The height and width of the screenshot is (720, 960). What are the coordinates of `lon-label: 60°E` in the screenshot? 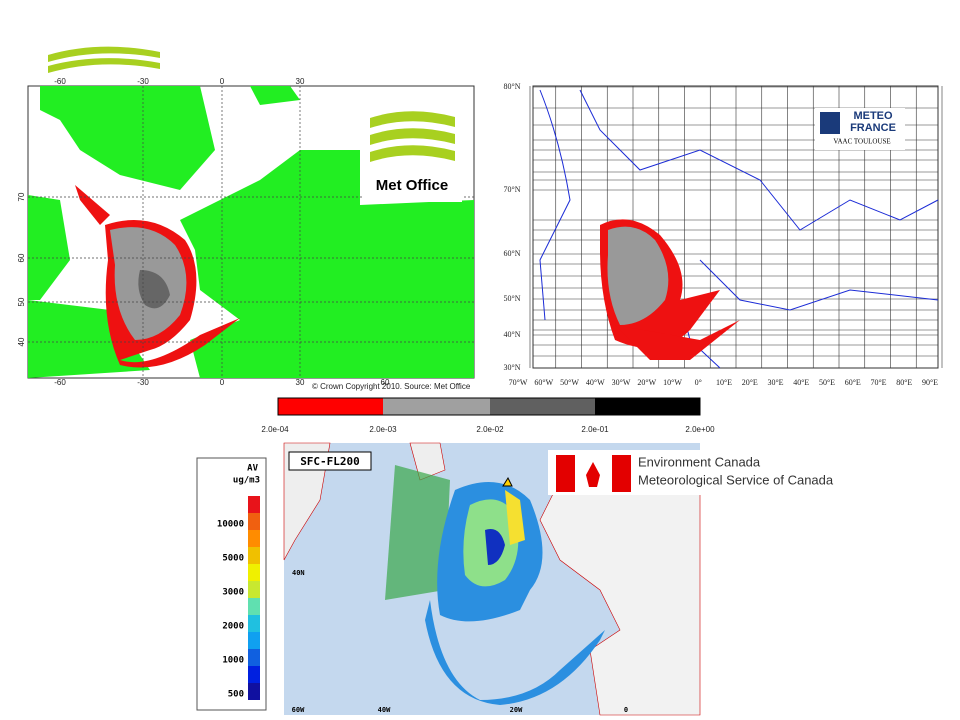 It's located at (853, 382).